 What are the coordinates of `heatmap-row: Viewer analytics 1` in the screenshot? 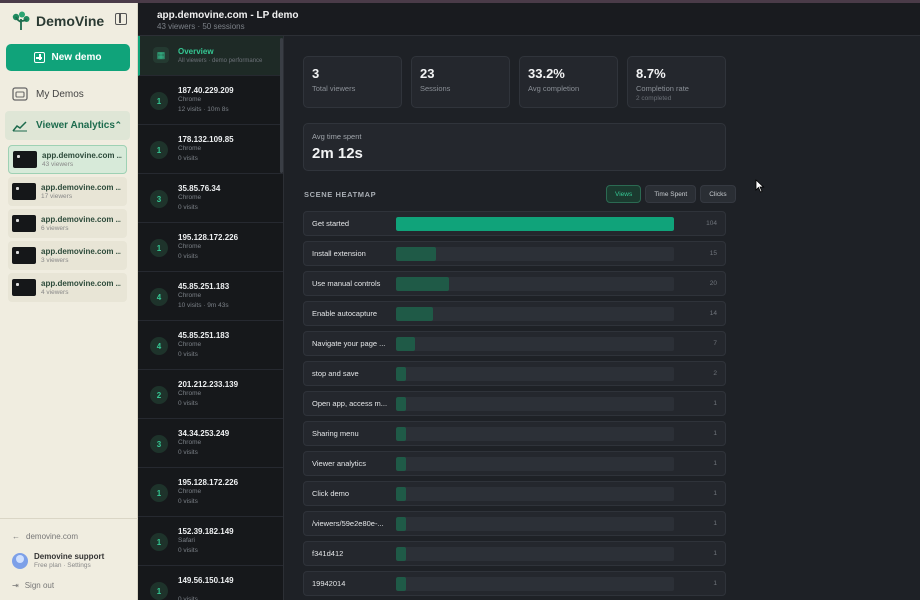 It's located at (514, 463).